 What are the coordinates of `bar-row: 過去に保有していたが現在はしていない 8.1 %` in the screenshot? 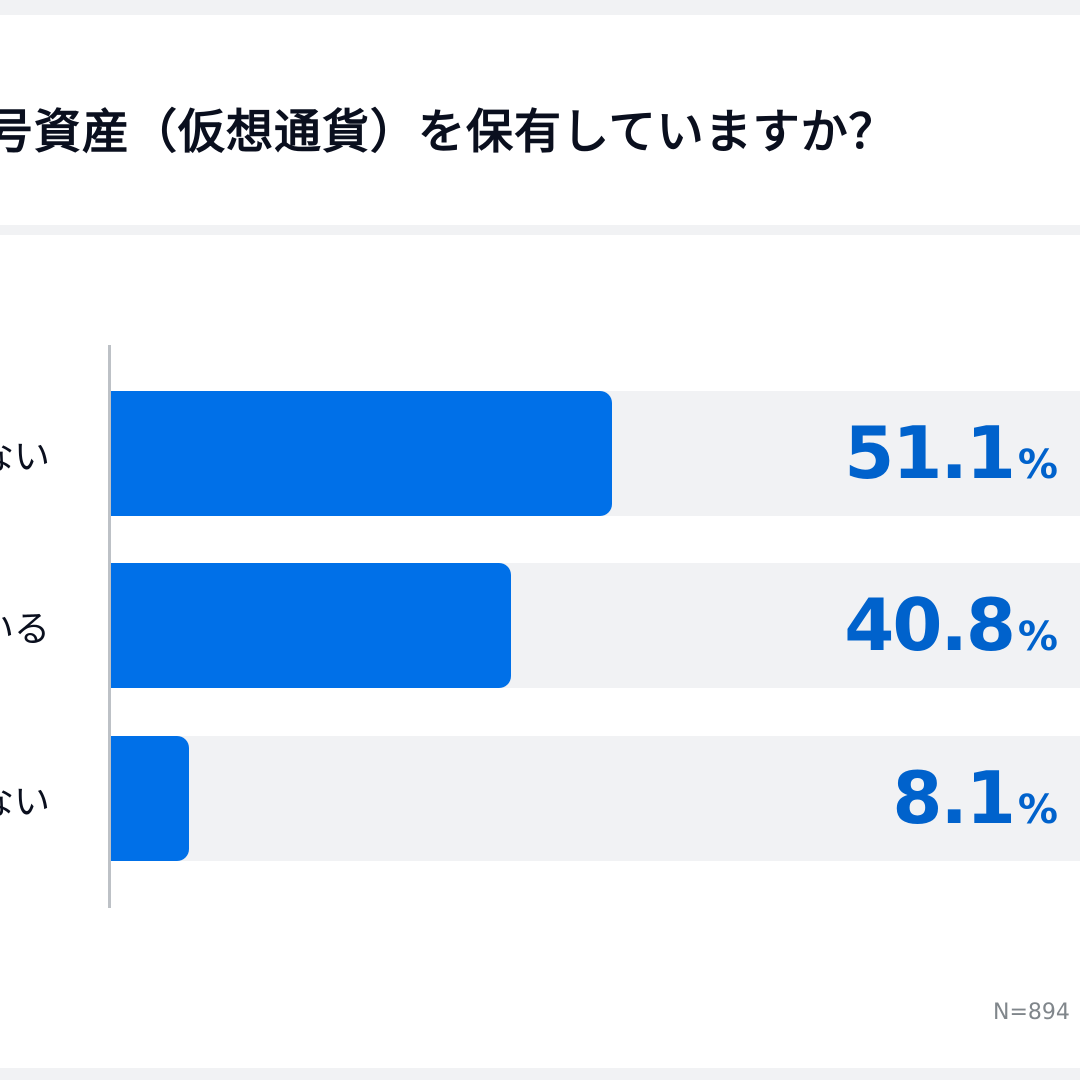 It's located at (540, 798).